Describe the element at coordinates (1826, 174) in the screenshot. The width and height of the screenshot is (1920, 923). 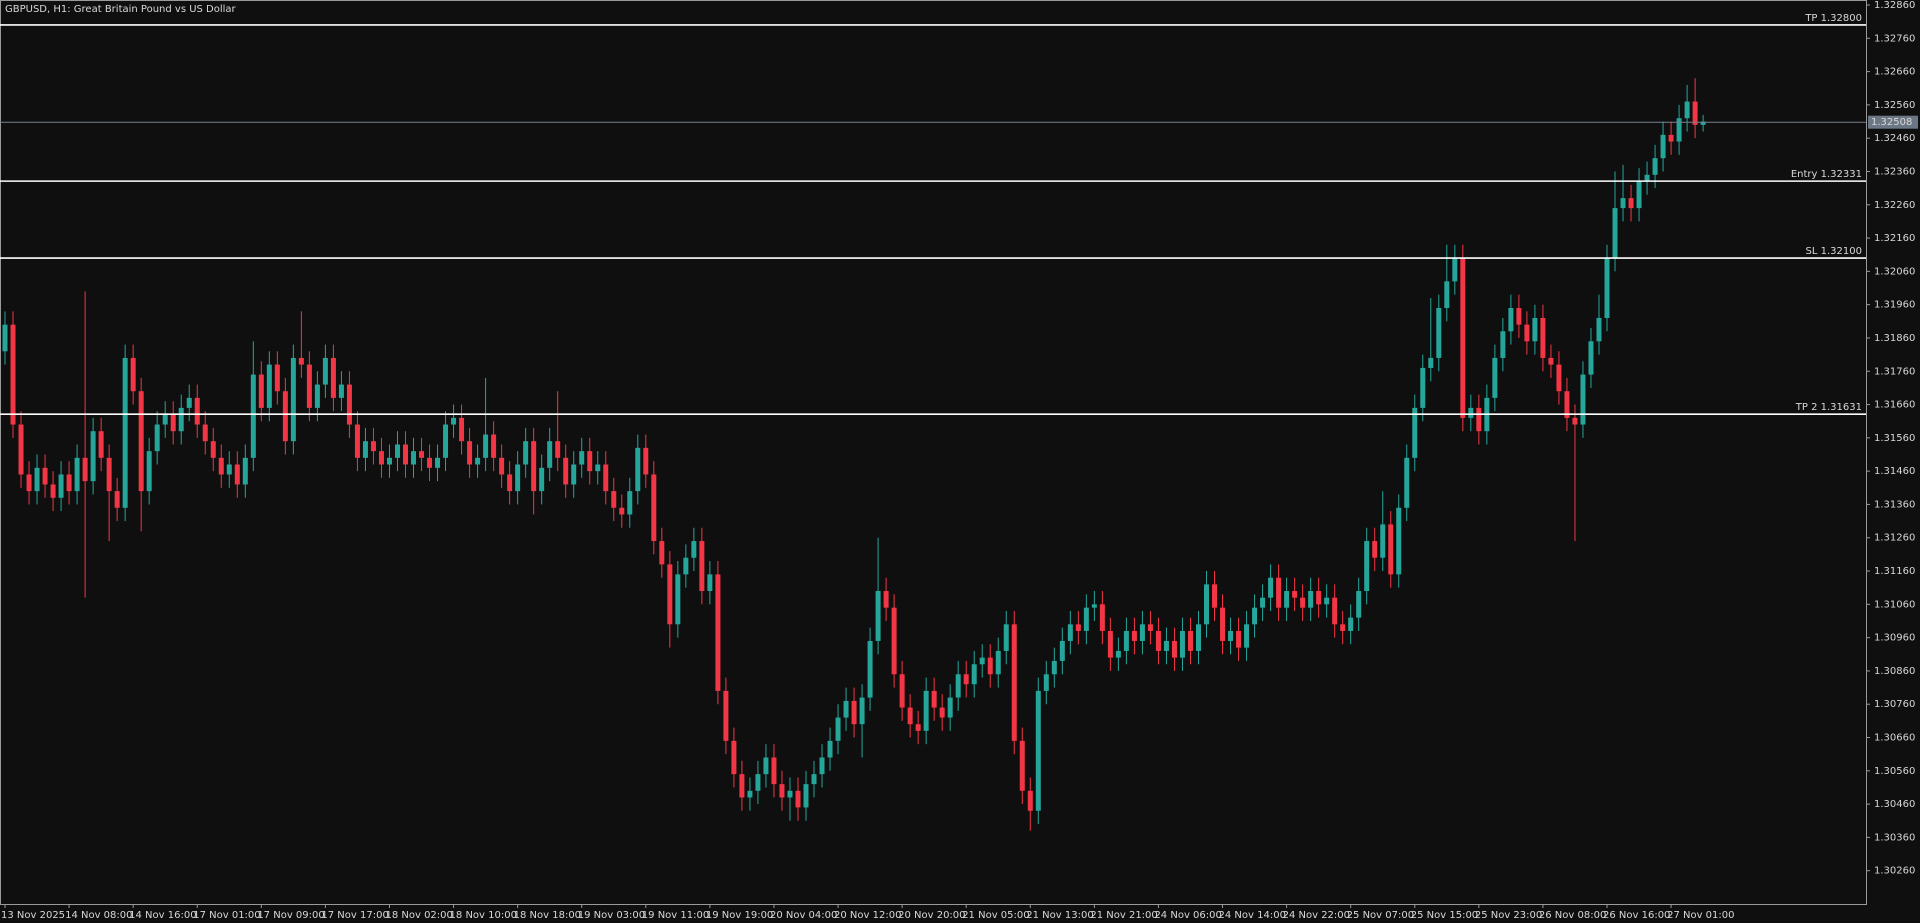
I see `level-label: Entry 1.32331` at that location.